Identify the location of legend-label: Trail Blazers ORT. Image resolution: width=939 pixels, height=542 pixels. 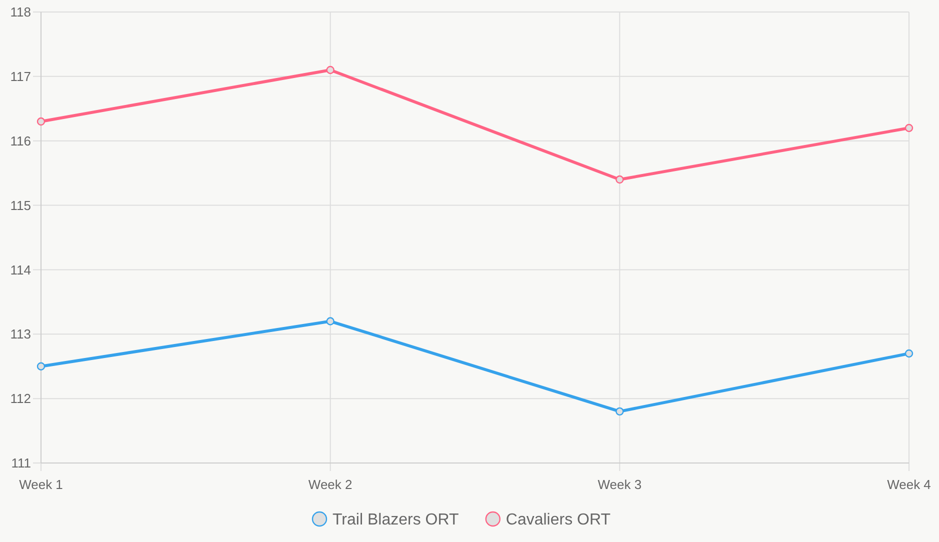
(395, 520).